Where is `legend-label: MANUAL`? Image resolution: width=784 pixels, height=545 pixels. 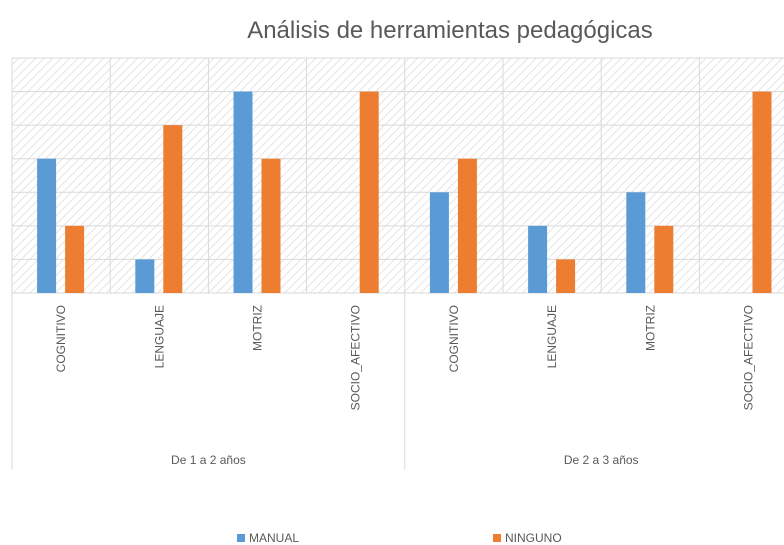
legend-label: MANUAL is located at coordinates (274, 538).